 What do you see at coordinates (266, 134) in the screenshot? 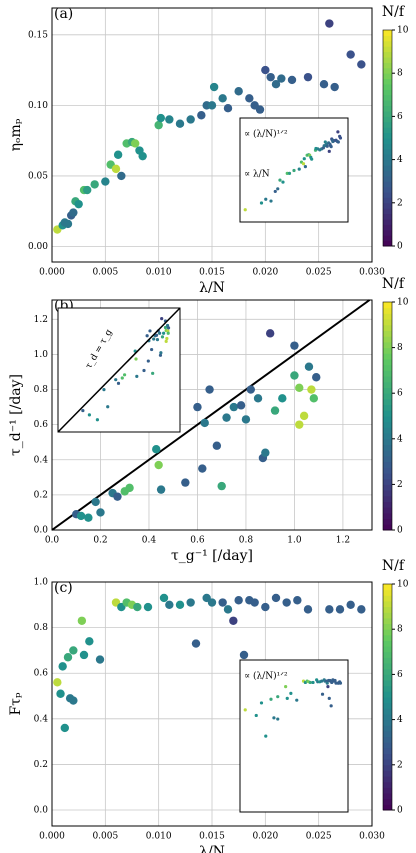
I see `inset-annotation: ∝ (λ/N)¹ᐟ²` at bounding box center [266, 134].